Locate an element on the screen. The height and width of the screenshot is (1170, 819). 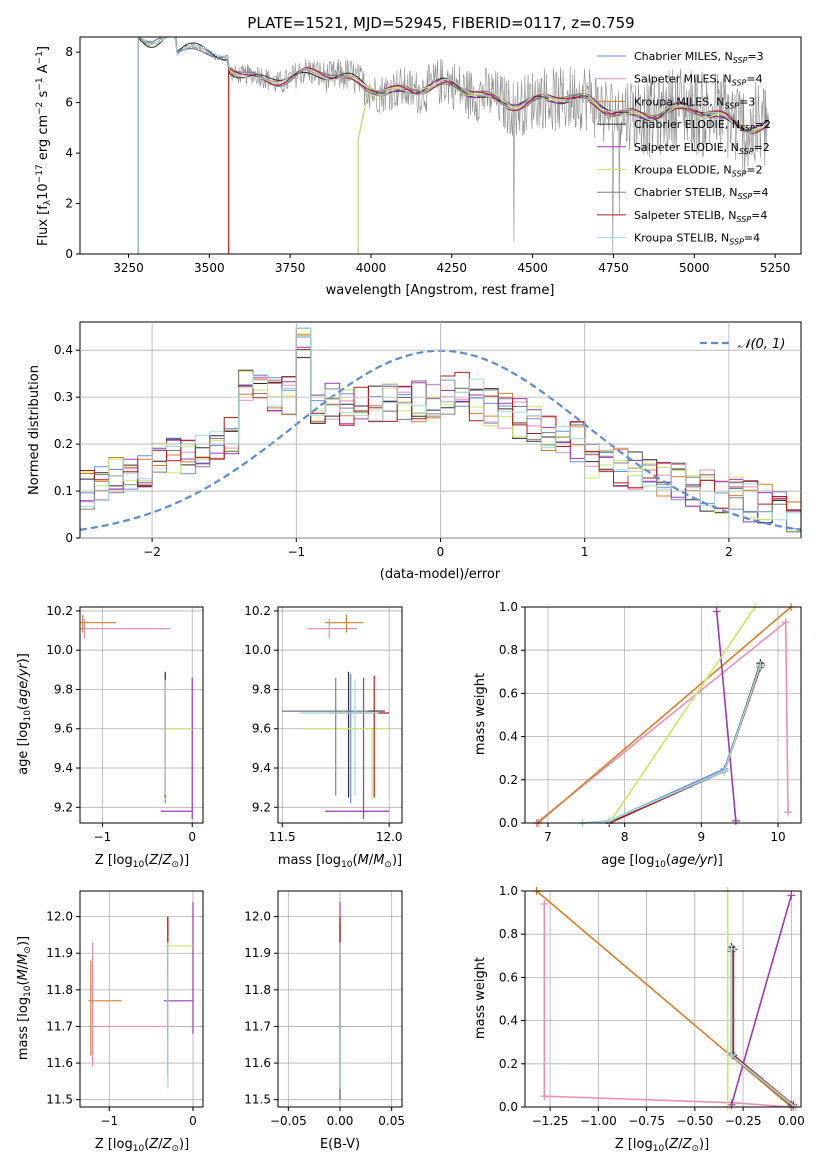
residuals-xlabel: (data-model)/error is located at coordinates (440, 574).